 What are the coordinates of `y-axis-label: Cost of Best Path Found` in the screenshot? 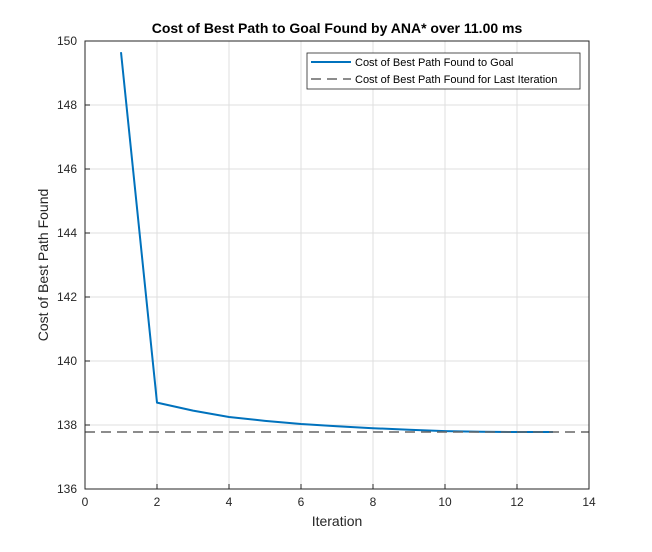 It's located at (43, 265).